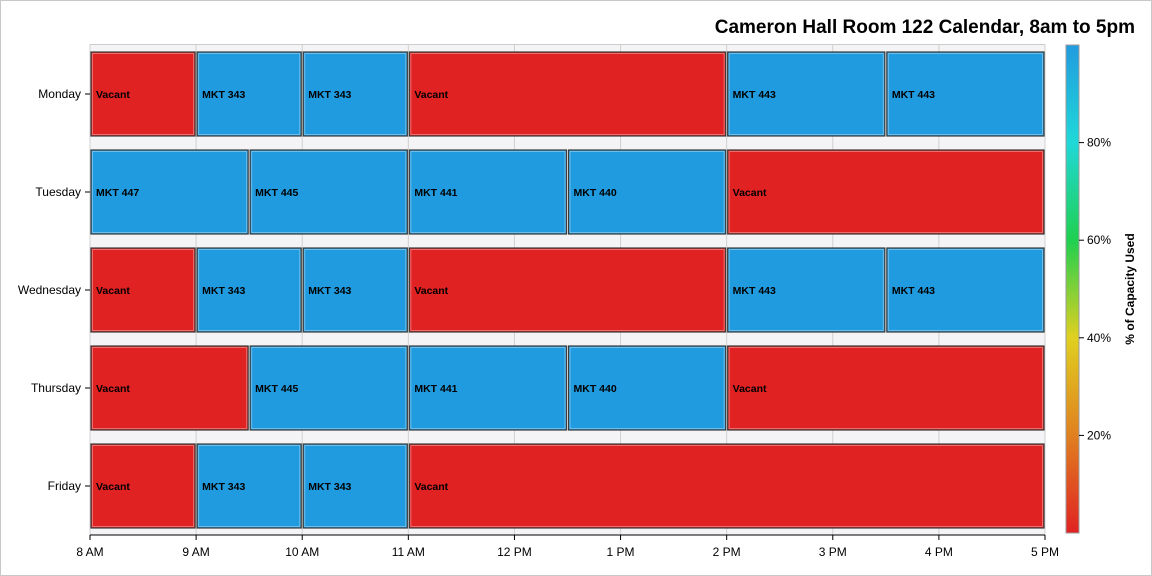 The width and height of the screenshot is (1152, 576). What do you see at coordinates (56, 388) in the screenshot?
I see `y-tick-label: Thursday` at bounding box center [56, 388].